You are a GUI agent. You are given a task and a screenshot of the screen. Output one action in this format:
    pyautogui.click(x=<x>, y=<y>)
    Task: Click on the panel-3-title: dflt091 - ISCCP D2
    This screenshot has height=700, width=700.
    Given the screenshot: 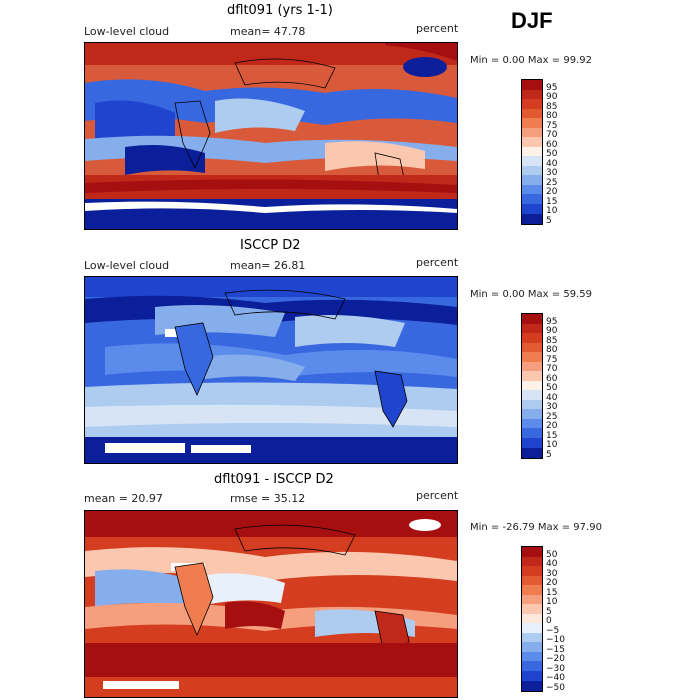 What is the action you would take?
    pyautogui.click(x=274, y=479)
    